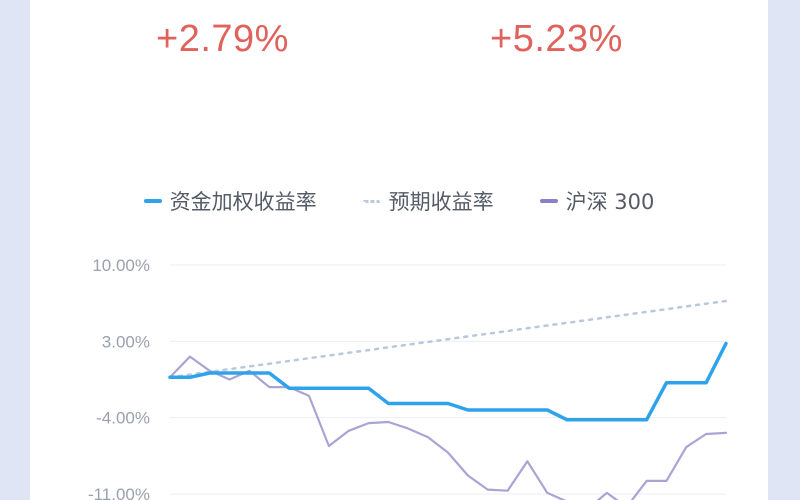 Image resolution: width=800 pixels, height=500 pixels. I want to click on legend-item-expected: 预期收益率, so click(428, 201).